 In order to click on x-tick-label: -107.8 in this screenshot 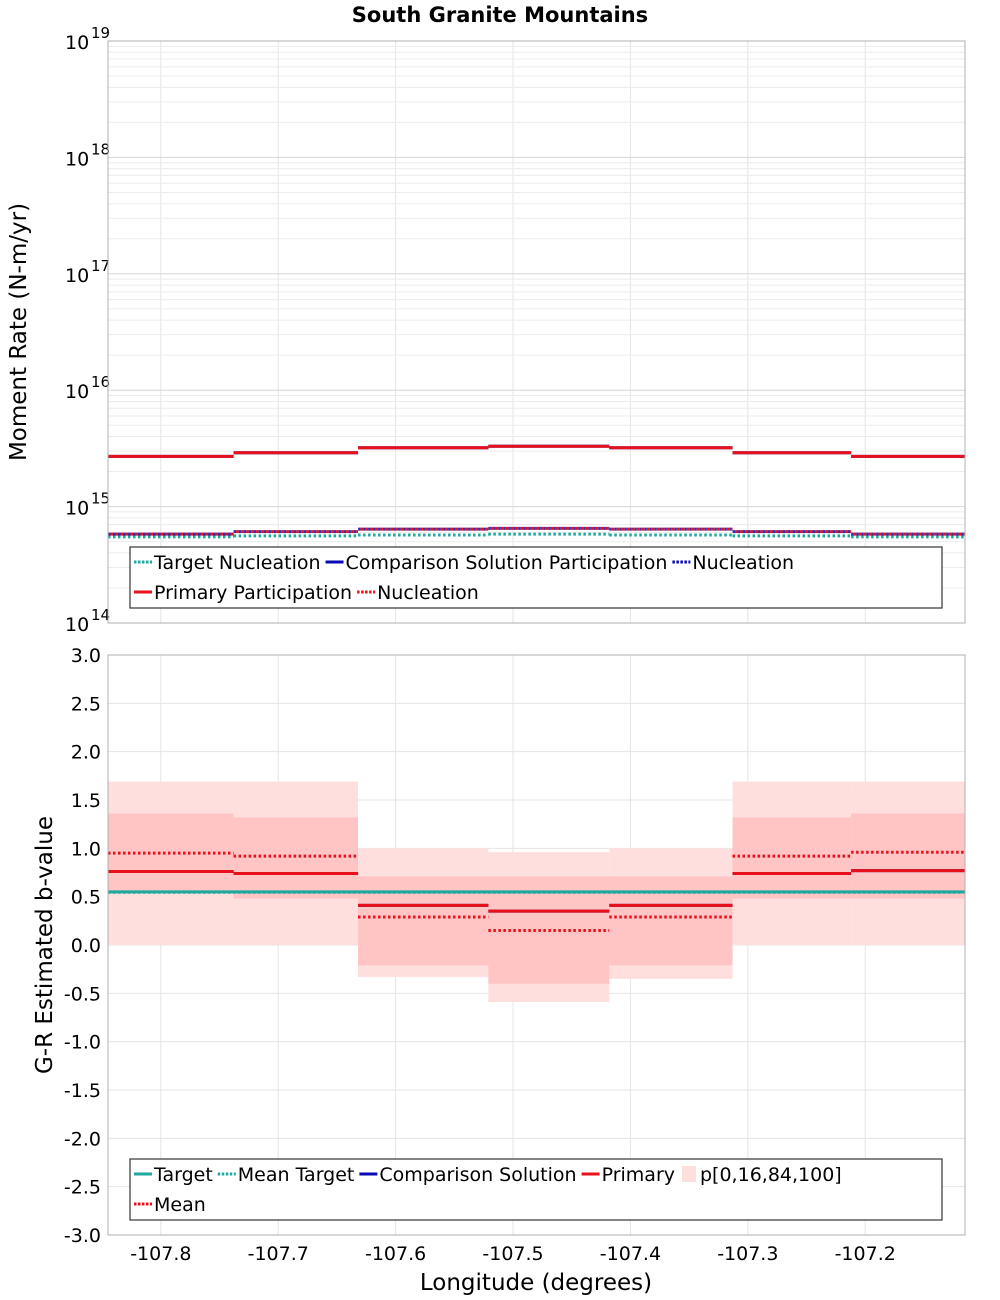, I will do `click(160, 1254)`.